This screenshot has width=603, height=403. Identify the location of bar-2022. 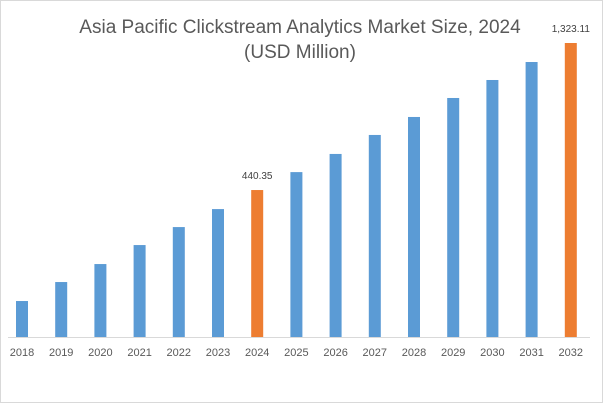
(178, 282).